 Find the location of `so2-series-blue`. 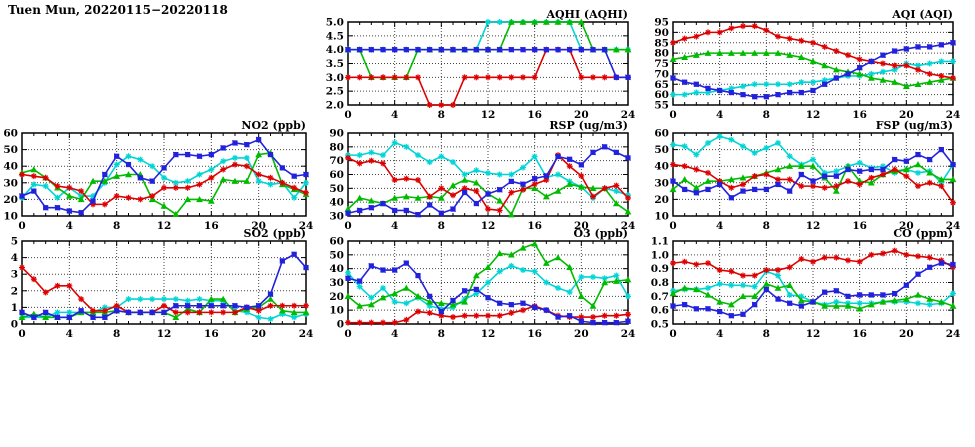

so2-series-blue is located at coordinates (164, 286).